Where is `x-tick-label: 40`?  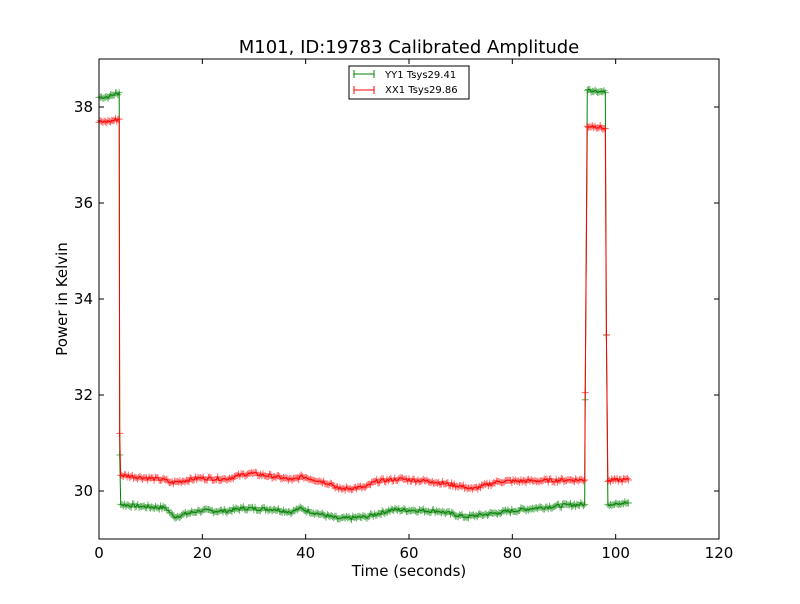 x-tick-label: 40 is located at coordinates (305, 553).